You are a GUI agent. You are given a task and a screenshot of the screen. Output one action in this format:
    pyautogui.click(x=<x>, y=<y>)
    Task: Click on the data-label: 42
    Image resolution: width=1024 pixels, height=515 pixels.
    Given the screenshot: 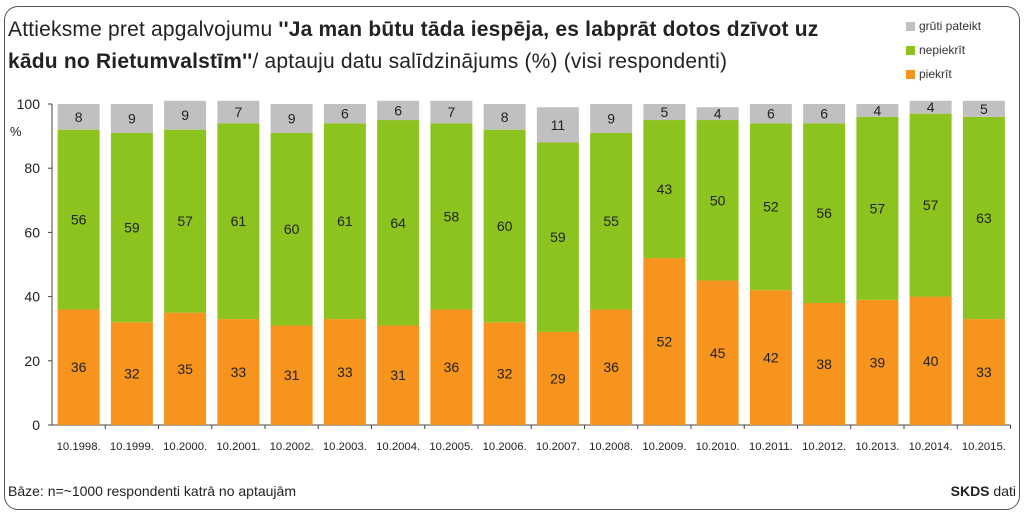 What is the action you would take?
    pyautogui.click(x=771, y=358)
    